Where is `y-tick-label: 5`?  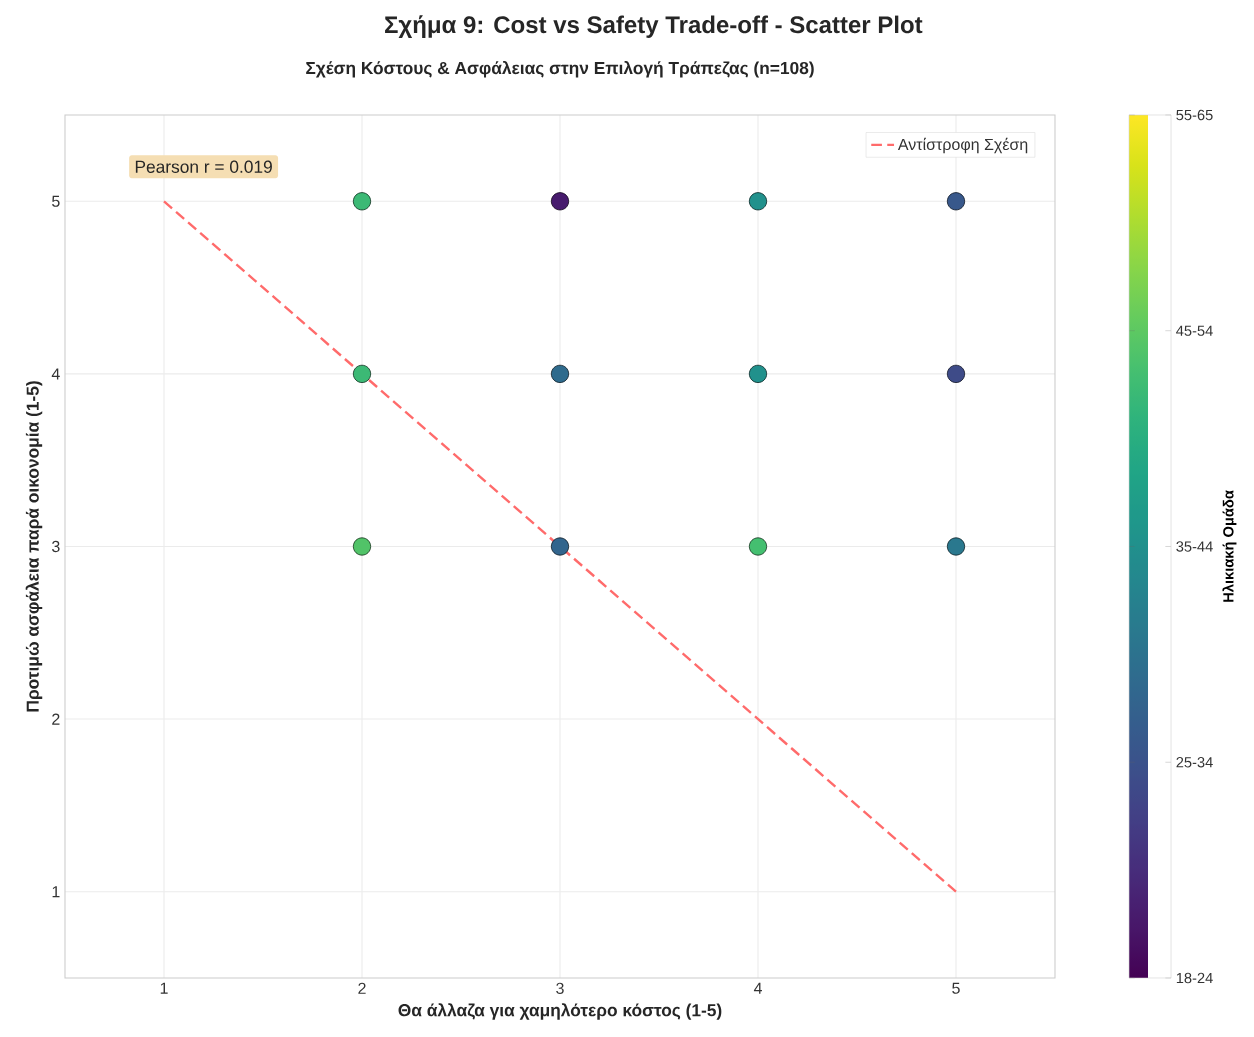
y-tick-label: 5 is located at coordinates (56, 201).